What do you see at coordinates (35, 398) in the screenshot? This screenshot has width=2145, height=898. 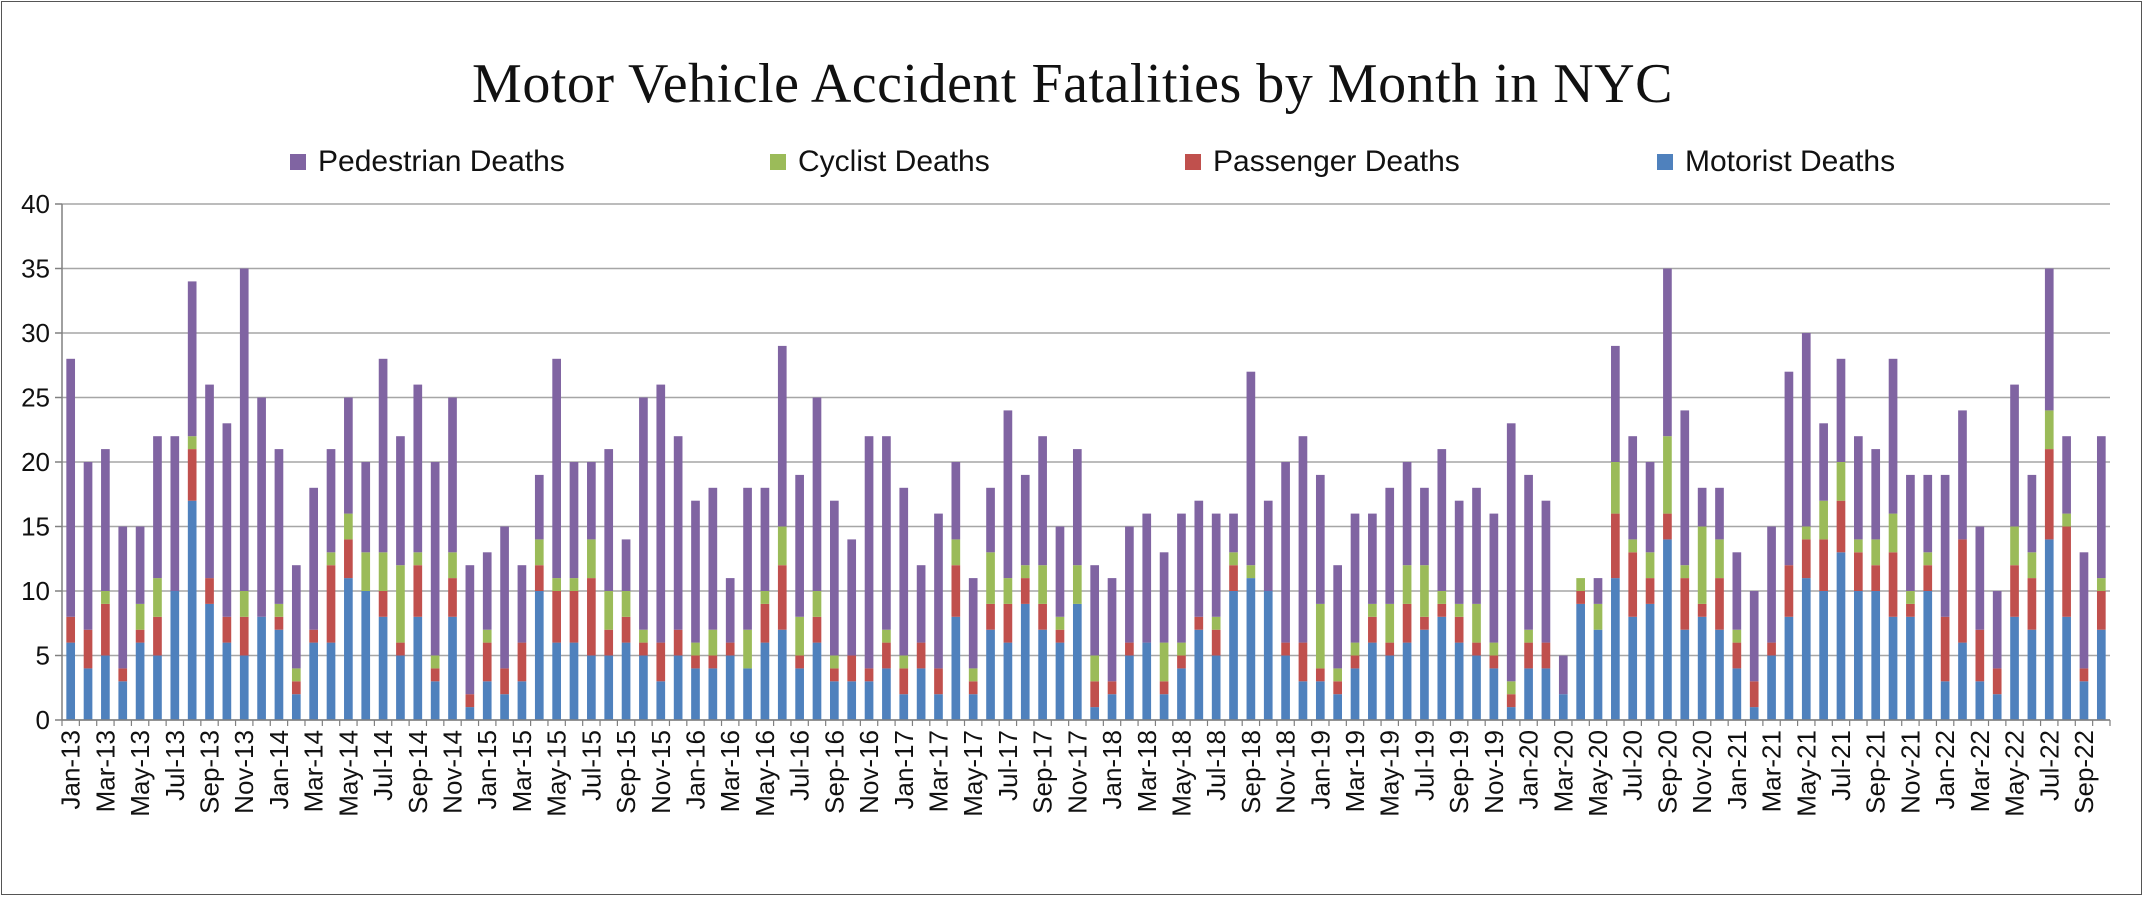 I see `y-tick-label: 25` at bounding box center [35, 398].